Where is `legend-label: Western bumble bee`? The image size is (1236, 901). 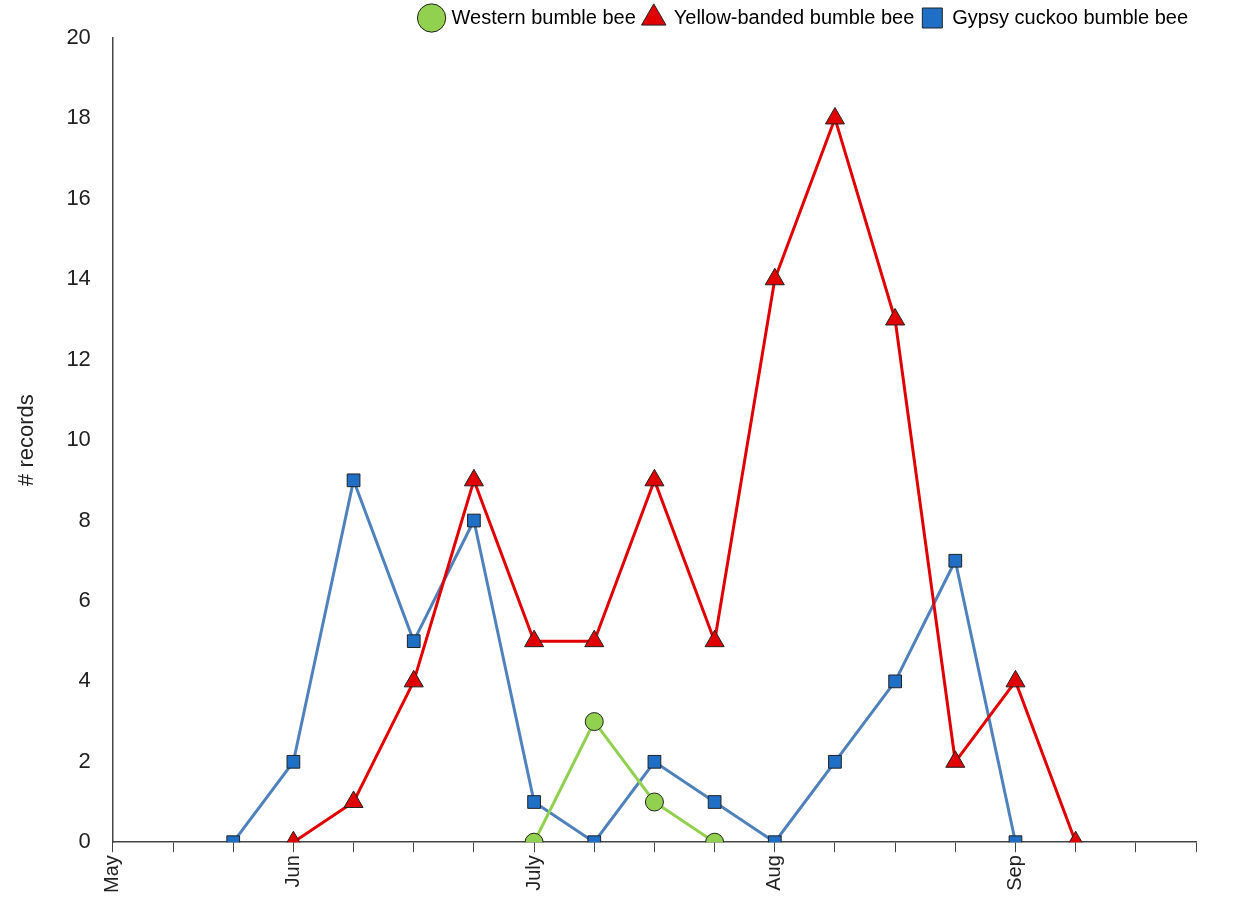 legend-label: Western bumble bee is located at coordinates (543, 16).